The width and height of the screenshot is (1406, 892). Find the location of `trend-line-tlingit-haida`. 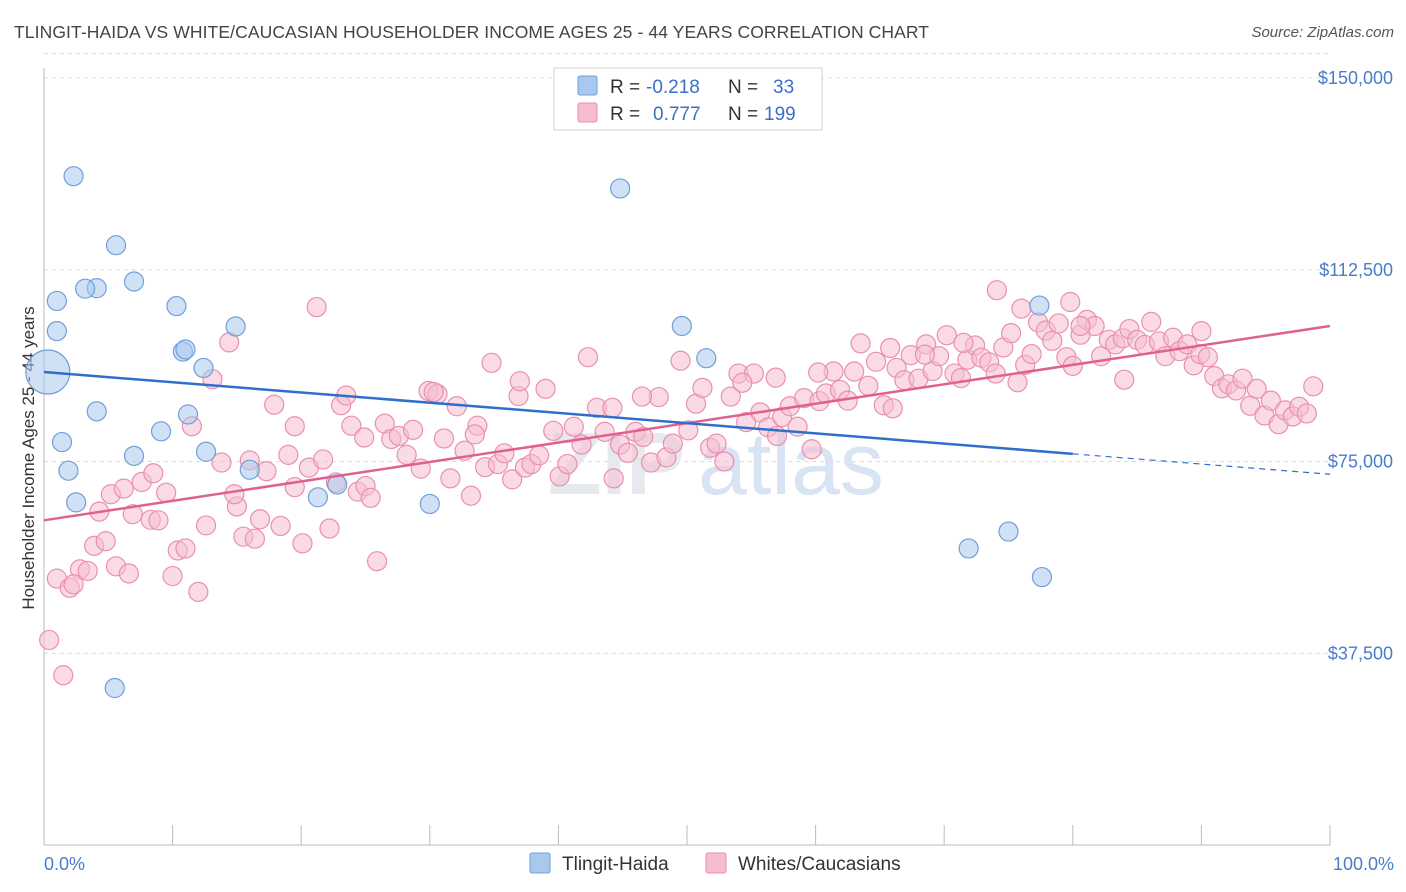

trend-line-tlingit-haida is located at coordinates (558, 413).